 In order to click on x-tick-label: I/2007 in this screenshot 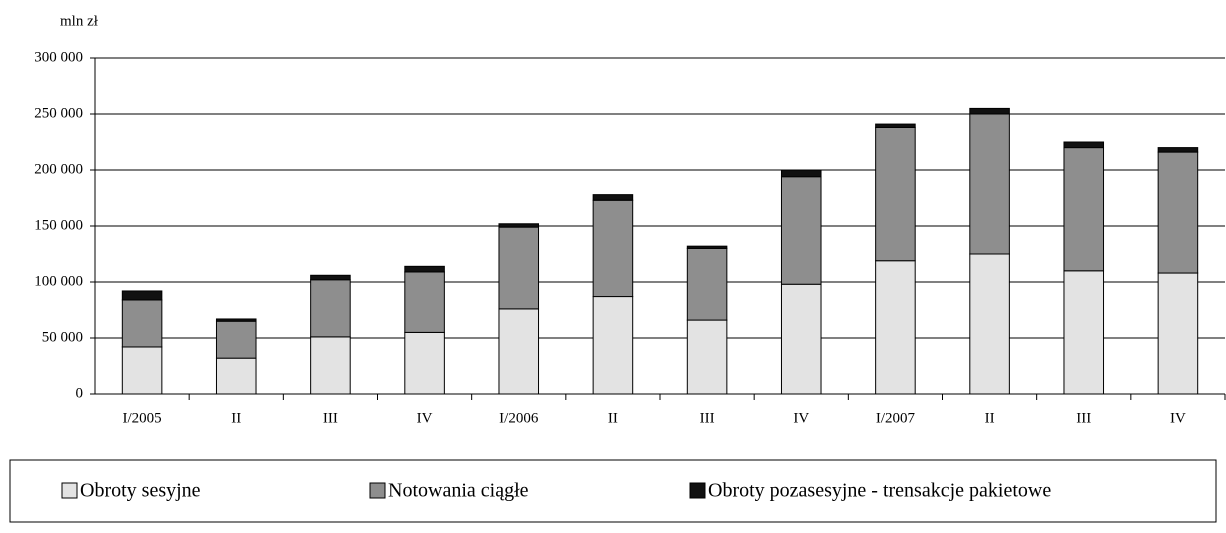, I will do `click(896, 418)`.